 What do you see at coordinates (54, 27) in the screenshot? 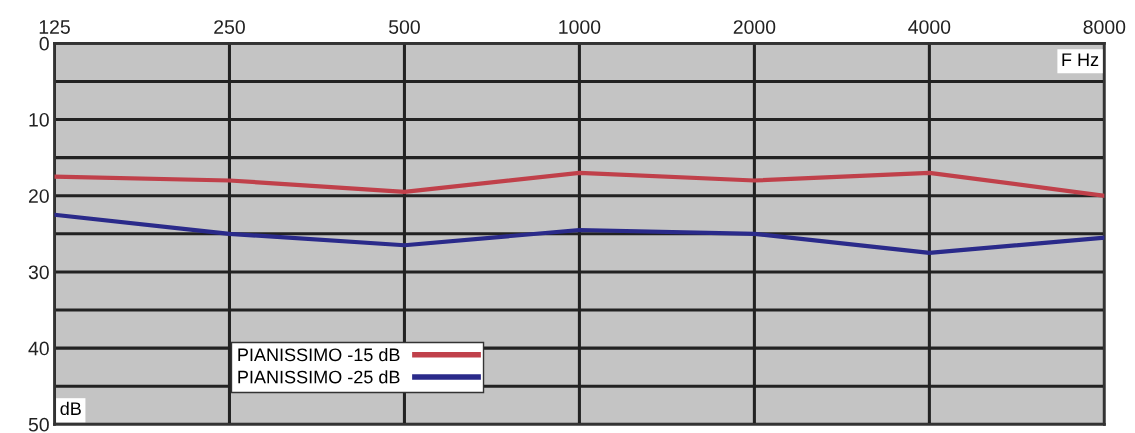
I see `x-tick-label: 125` at bounding box center [54, 27].